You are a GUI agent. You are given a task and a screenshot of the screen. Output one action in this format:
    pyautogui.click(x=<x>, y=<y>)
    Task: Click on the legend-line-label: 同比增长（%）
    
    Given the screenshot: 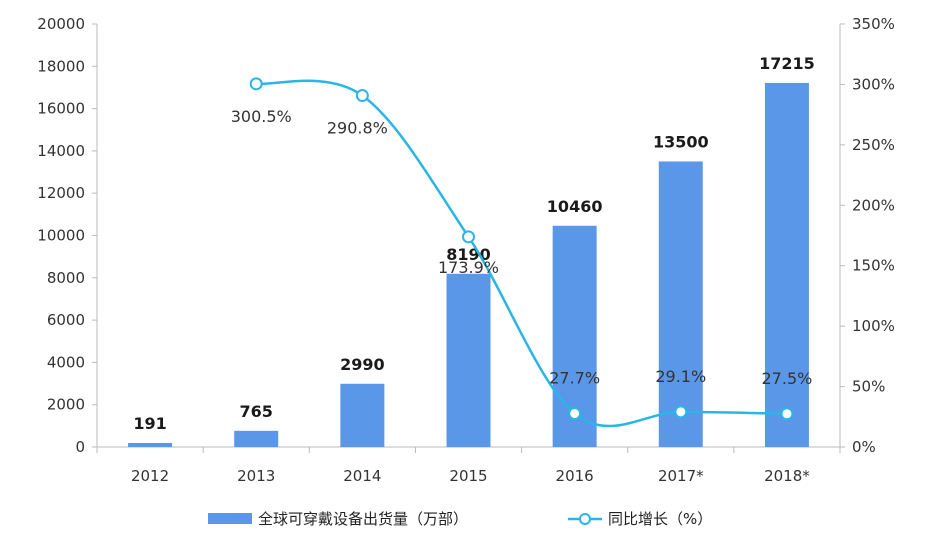 What is the action you would take?
    pyautogui.click(x=660, y=519)
    